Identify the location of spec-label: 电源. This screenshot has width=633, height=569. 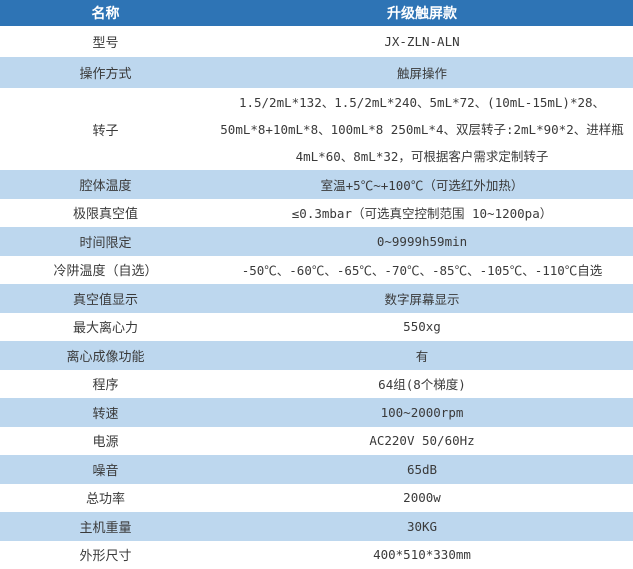
(105, 442).